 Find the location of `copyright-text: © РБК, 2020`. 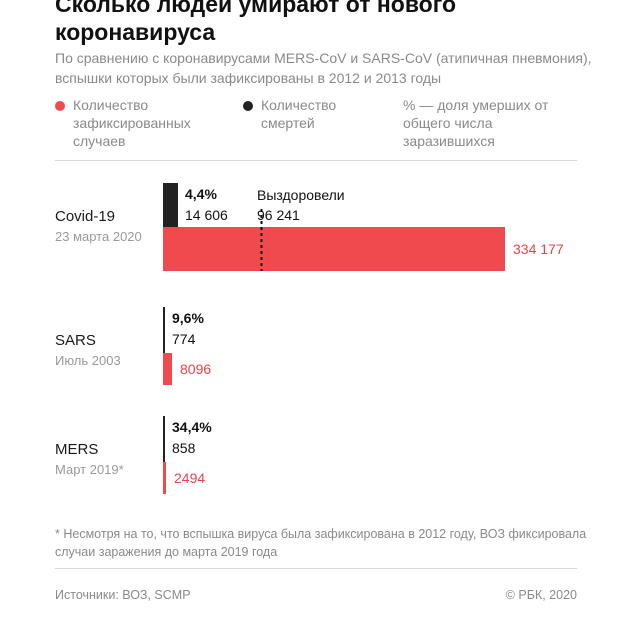

copyright-text: © РБК, 2020 is located at coordinates (541, 595).